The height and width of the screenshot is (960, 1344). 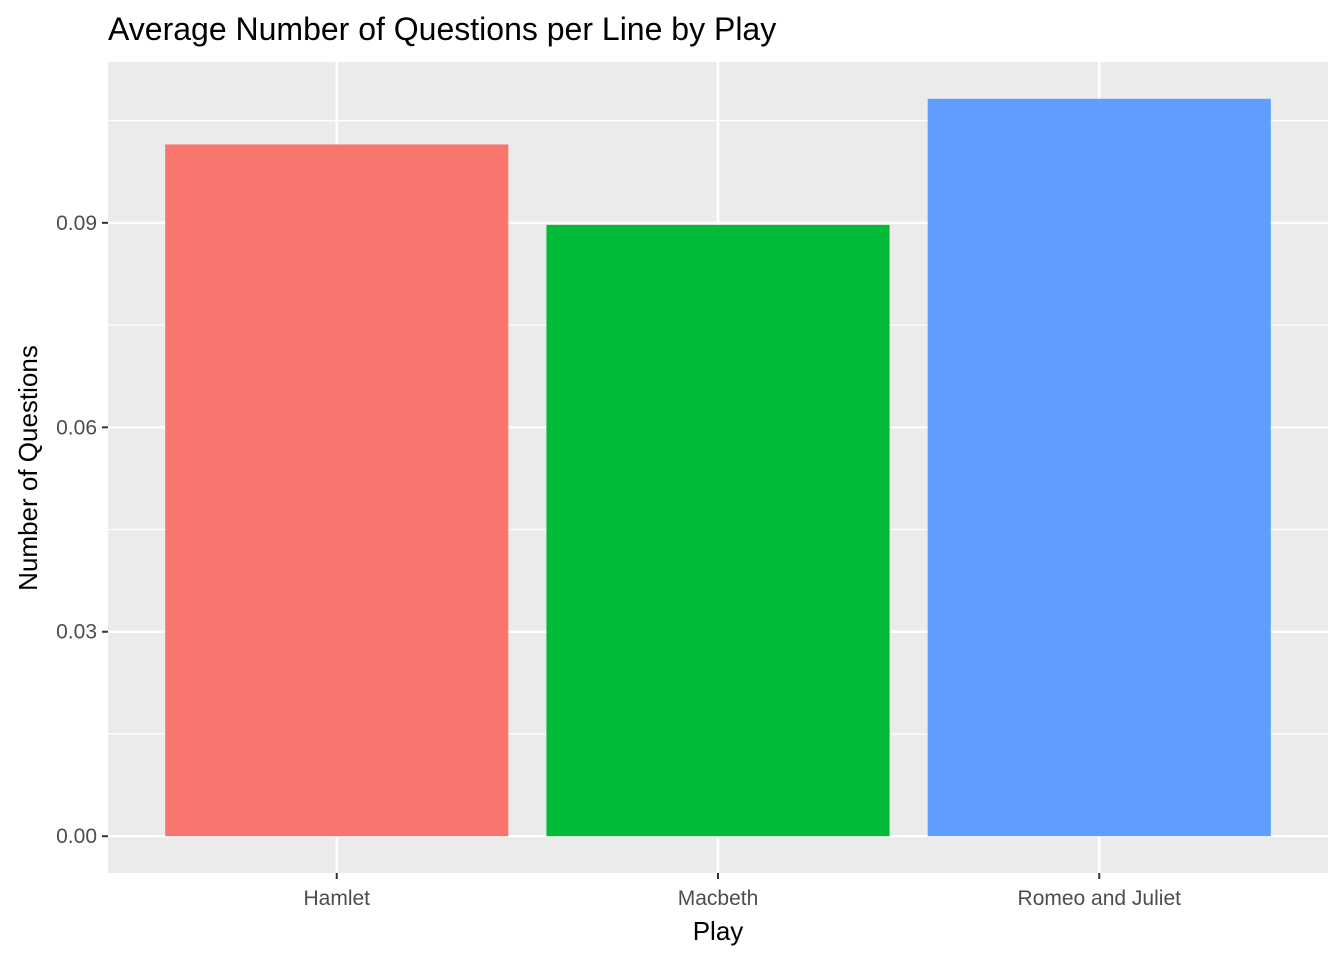 I want to click on x-tick-label: Romeo and Juliet, so click(x=1100, y=898).